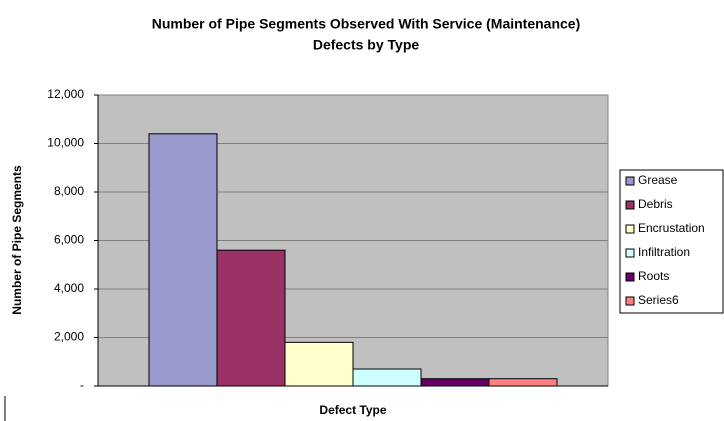 The width and height of the screenshot is (724, 421). Describe the element at coordinates (82, 385) in the screenshot. I see `y-tick-label: -` at that location.